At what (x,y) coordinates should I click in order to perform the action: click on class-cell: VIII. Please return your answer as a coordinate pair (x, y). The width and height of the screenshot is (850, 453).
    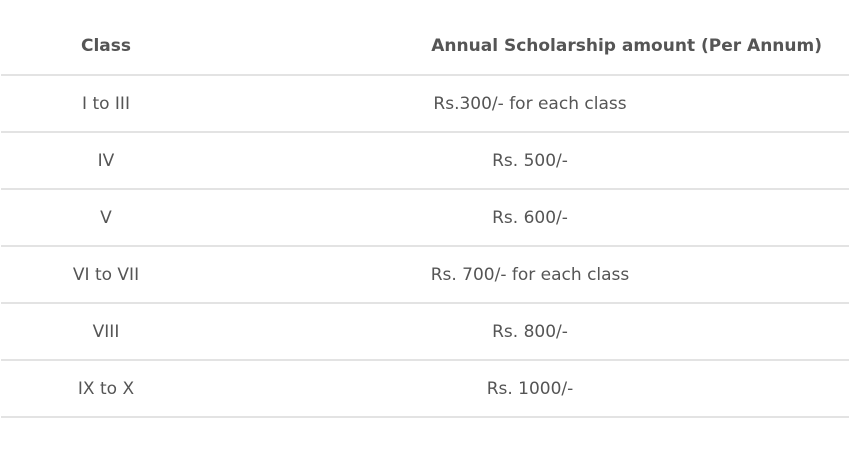
    Looking at the image, I should click on (106, 332).